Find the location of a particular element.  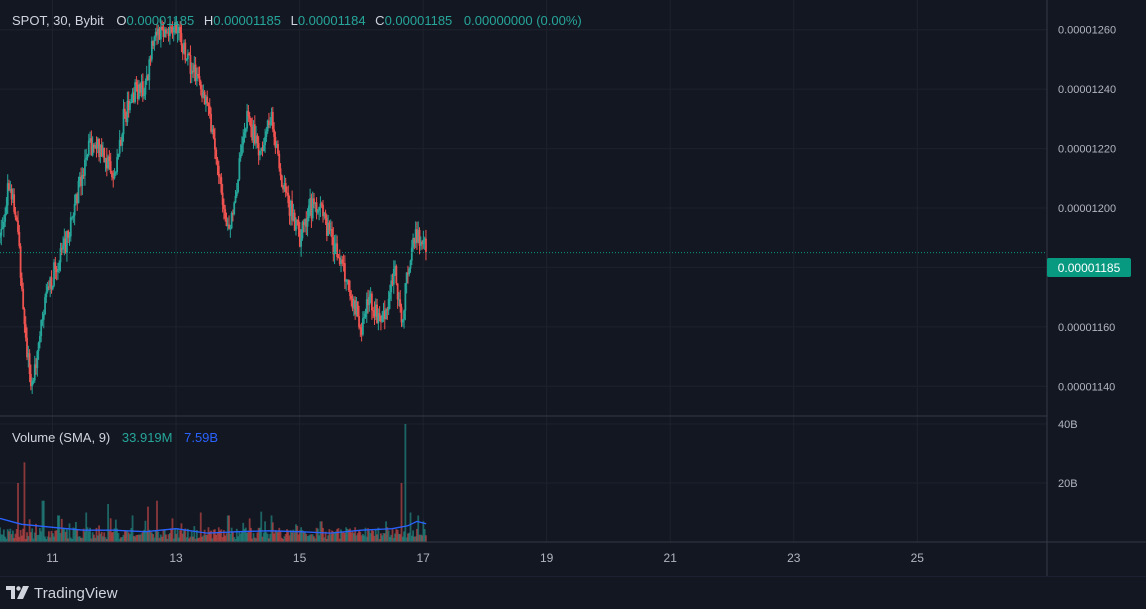

time-axis: 11 13 15 17 19 21 23 25 is located at coordinates (485, 558).